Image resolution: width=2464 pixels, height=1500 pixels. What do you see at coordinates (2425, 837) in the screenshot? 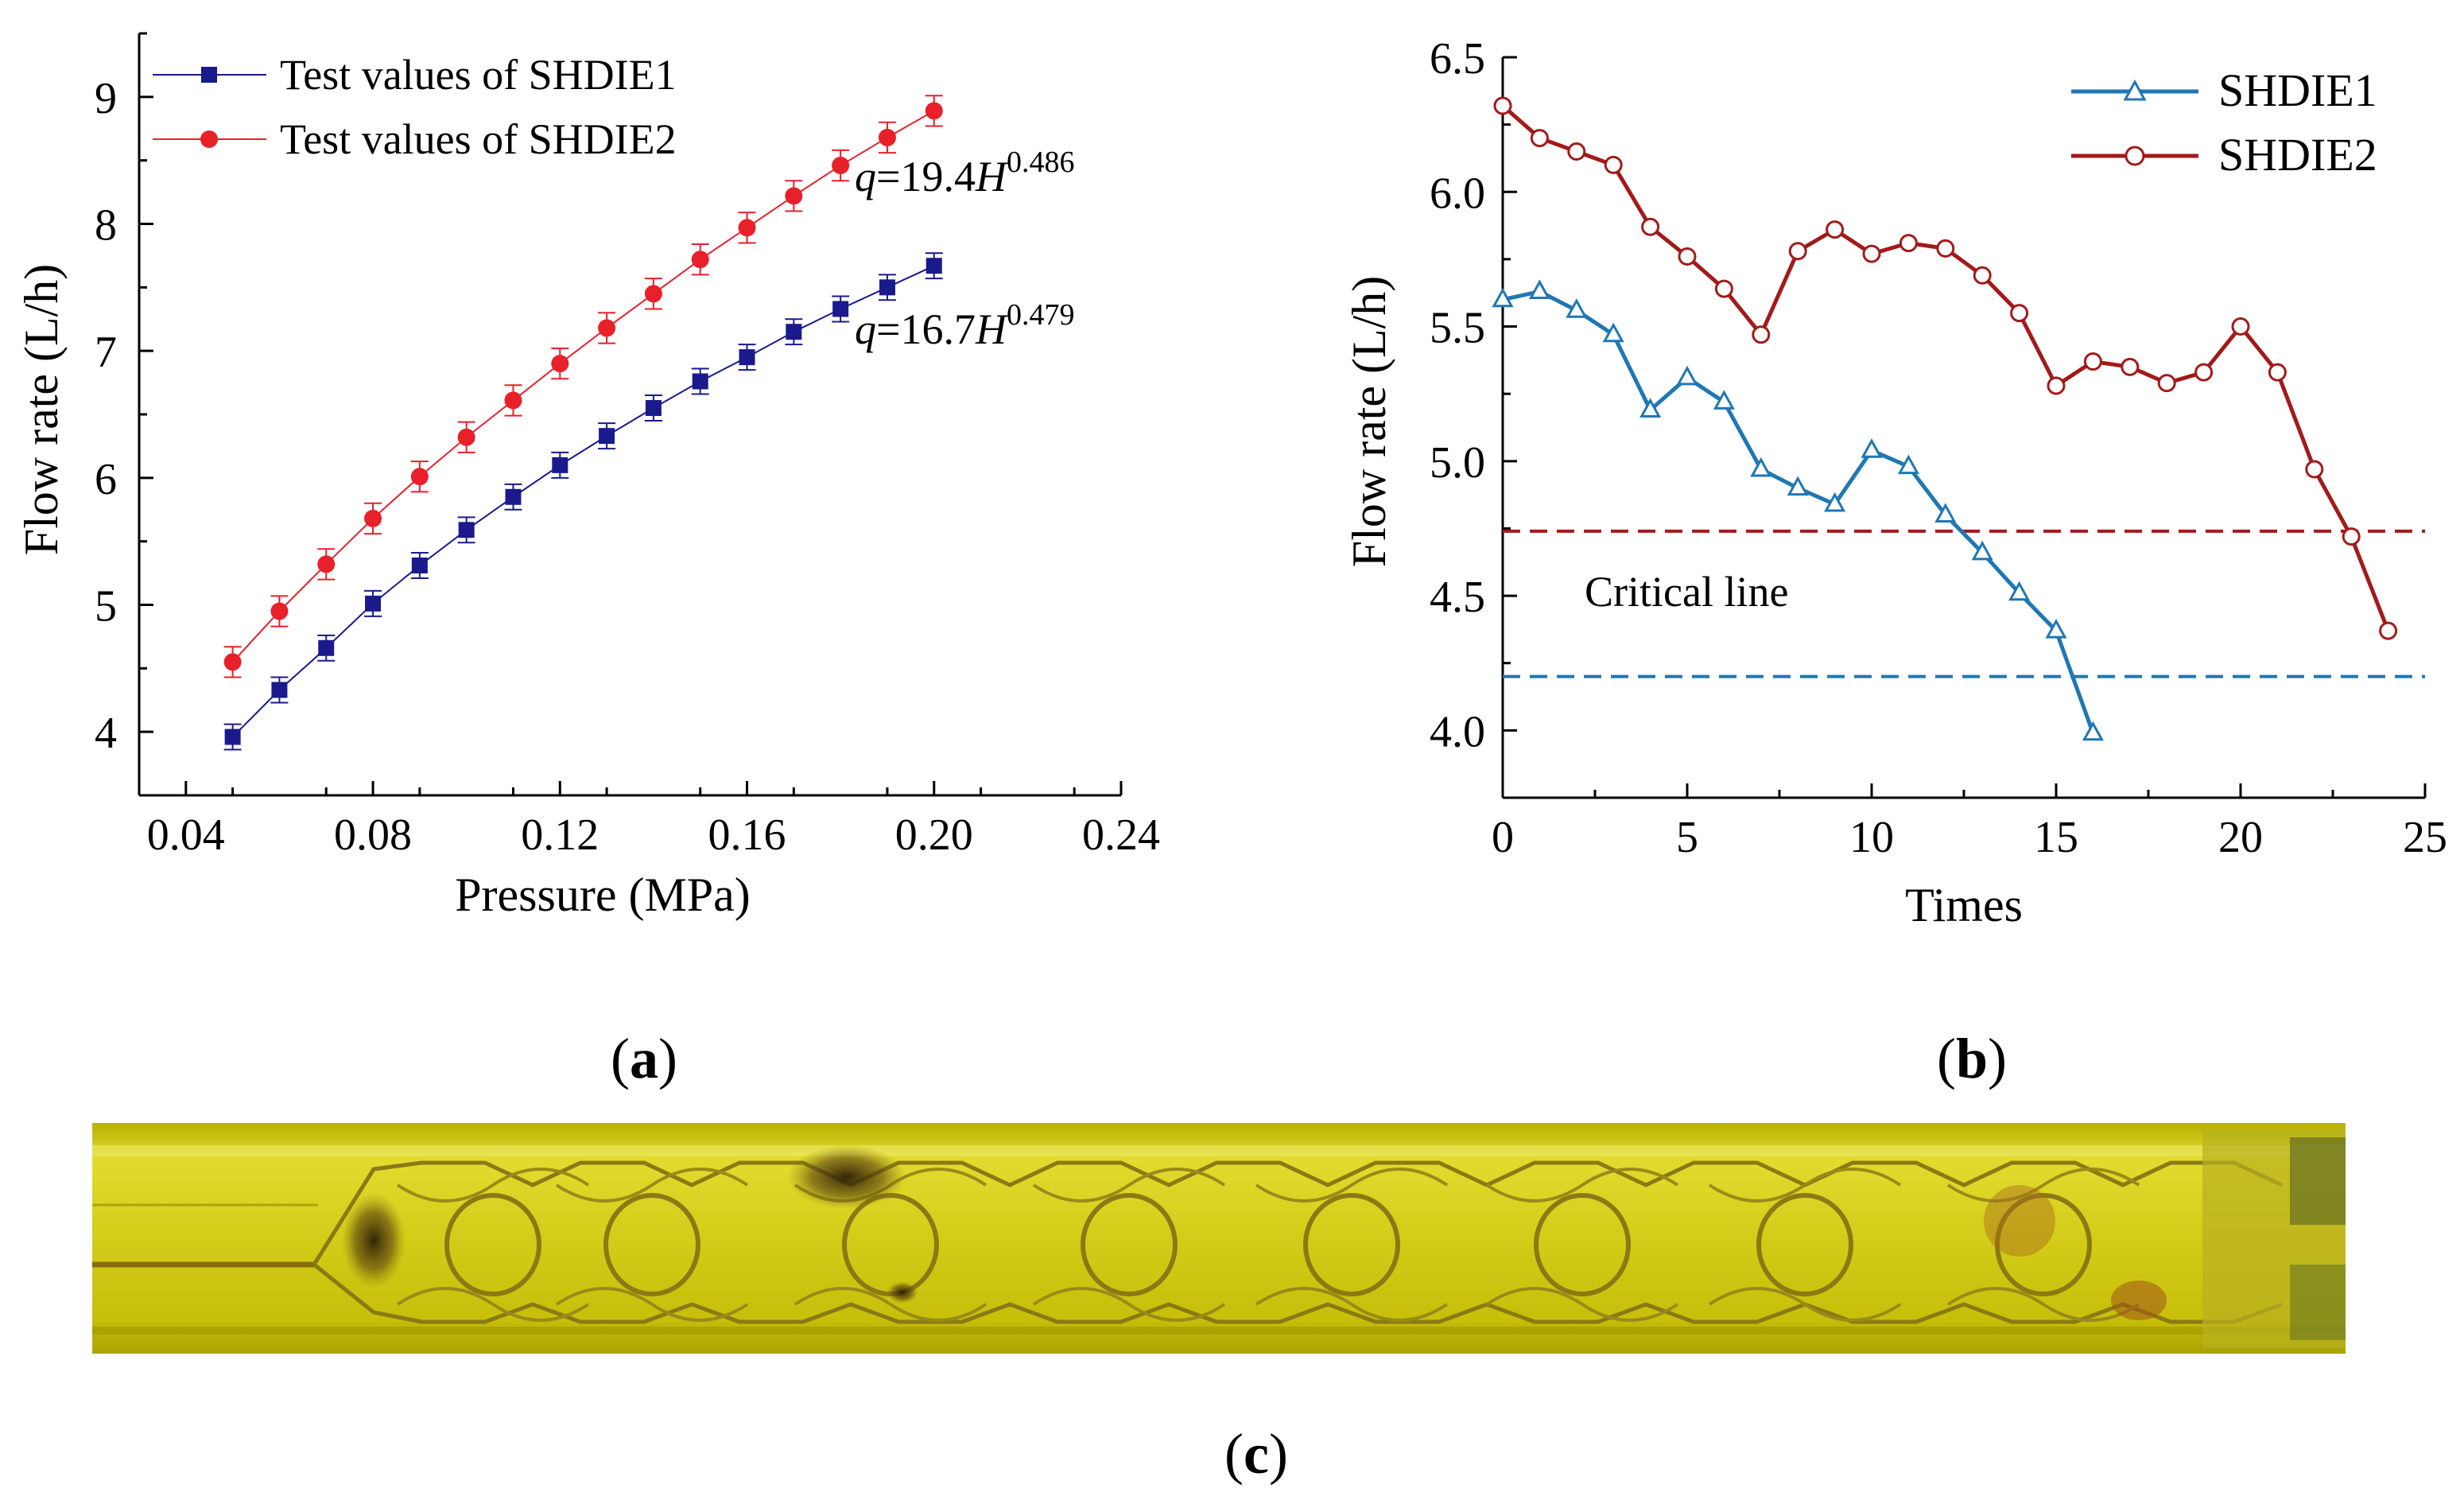
I see `chart-b-x-tick-label: 25` at bounding box center [2425, 837].